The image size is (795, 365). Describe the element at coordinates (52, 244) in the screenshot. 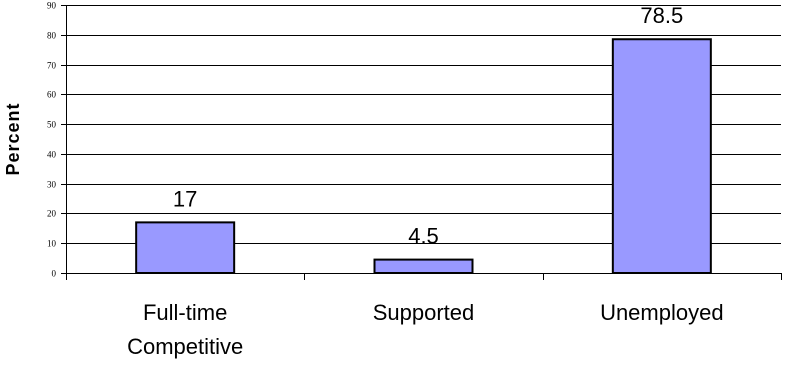

I see `y-tick-label: 10` at that location.